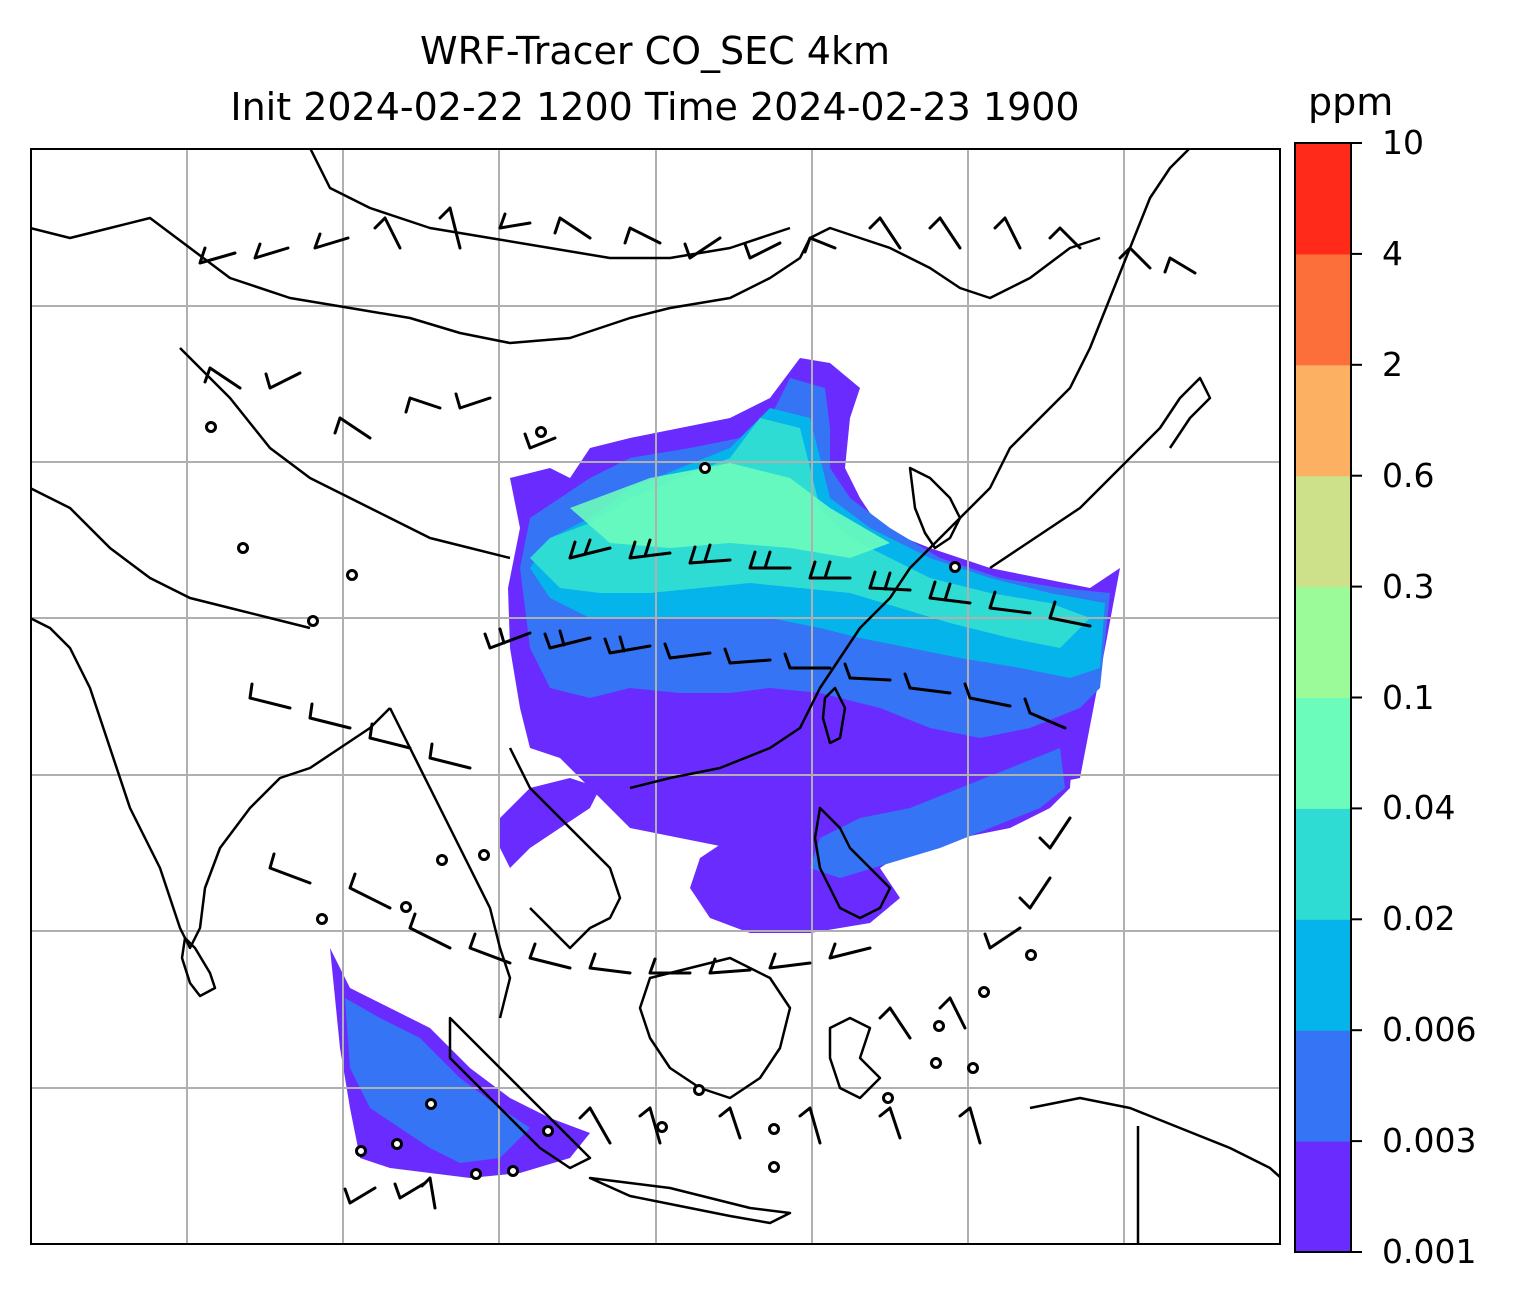 The width and height of the screenshot is (1528, 1306). I want to click on coast-indochina, so click(565, 848).